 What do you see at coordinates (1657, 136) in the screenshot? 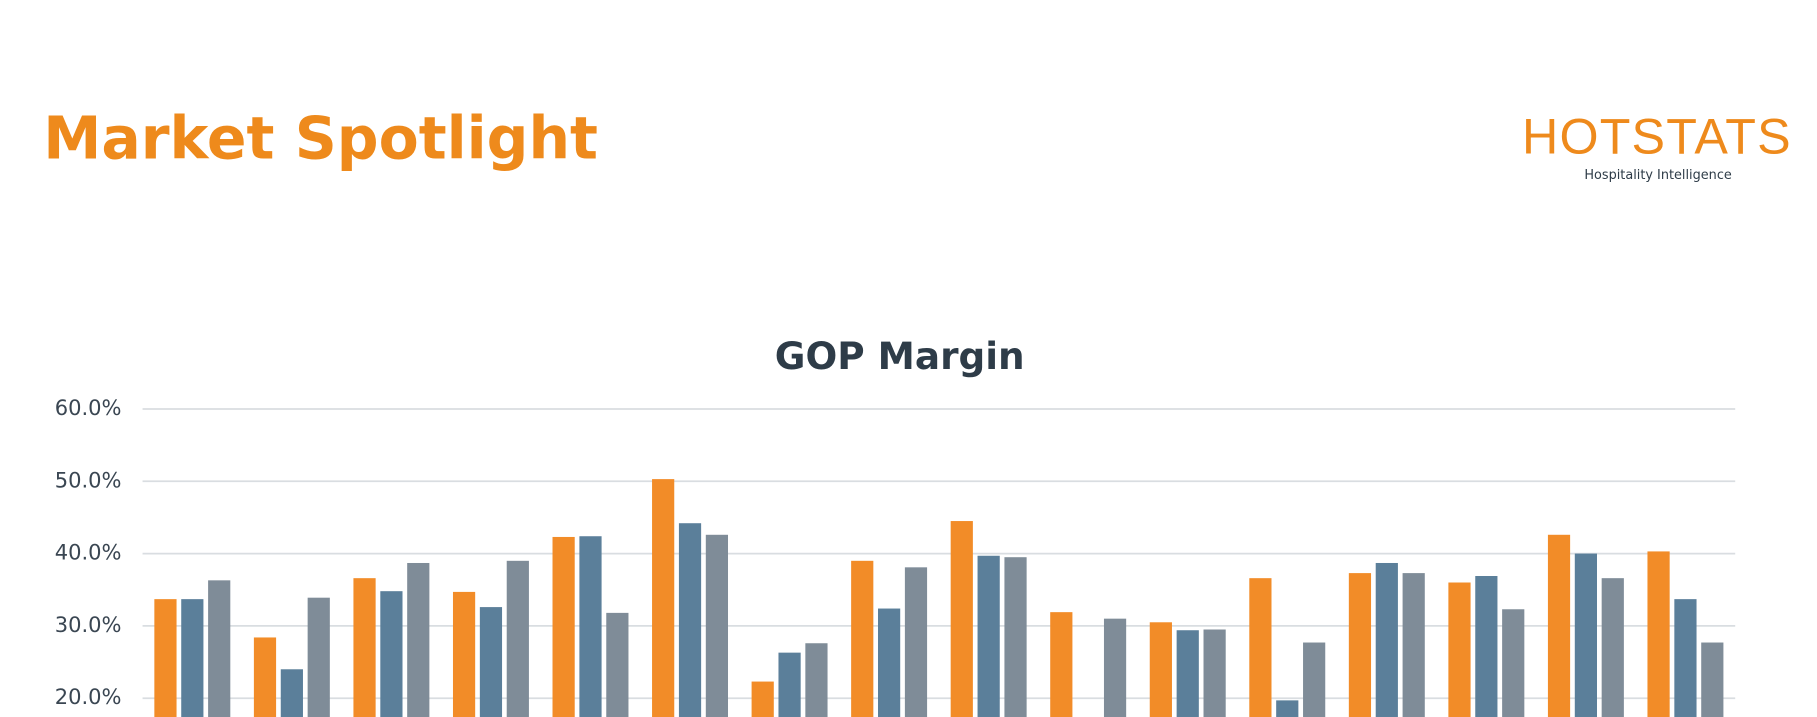
I see `logo: HOTSTATS` at bounding box center [1657, 136].